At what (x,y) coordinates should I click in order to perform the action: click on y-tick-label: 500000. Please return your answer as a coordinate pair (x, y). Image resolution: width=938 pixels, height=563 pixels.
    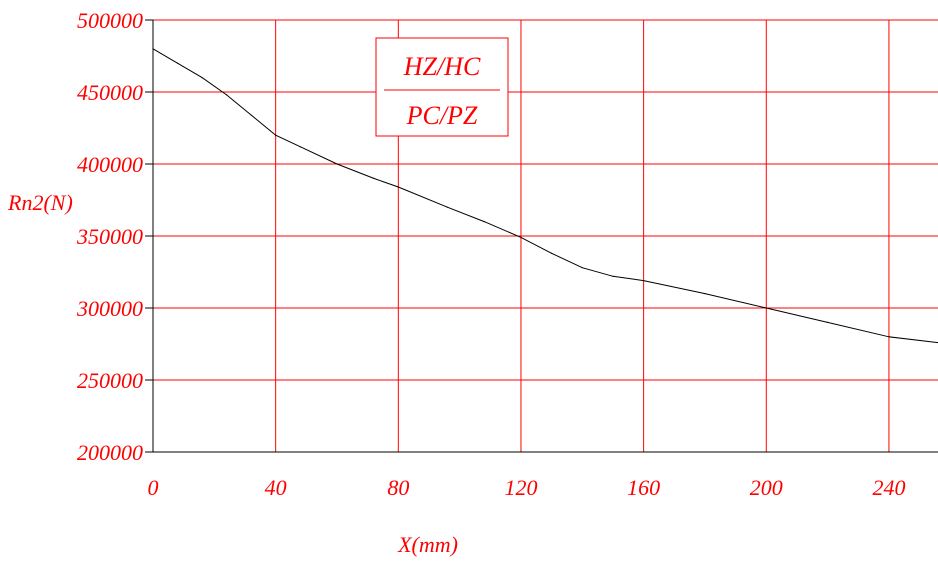
    Looking at the image, I should click on (110, 20).